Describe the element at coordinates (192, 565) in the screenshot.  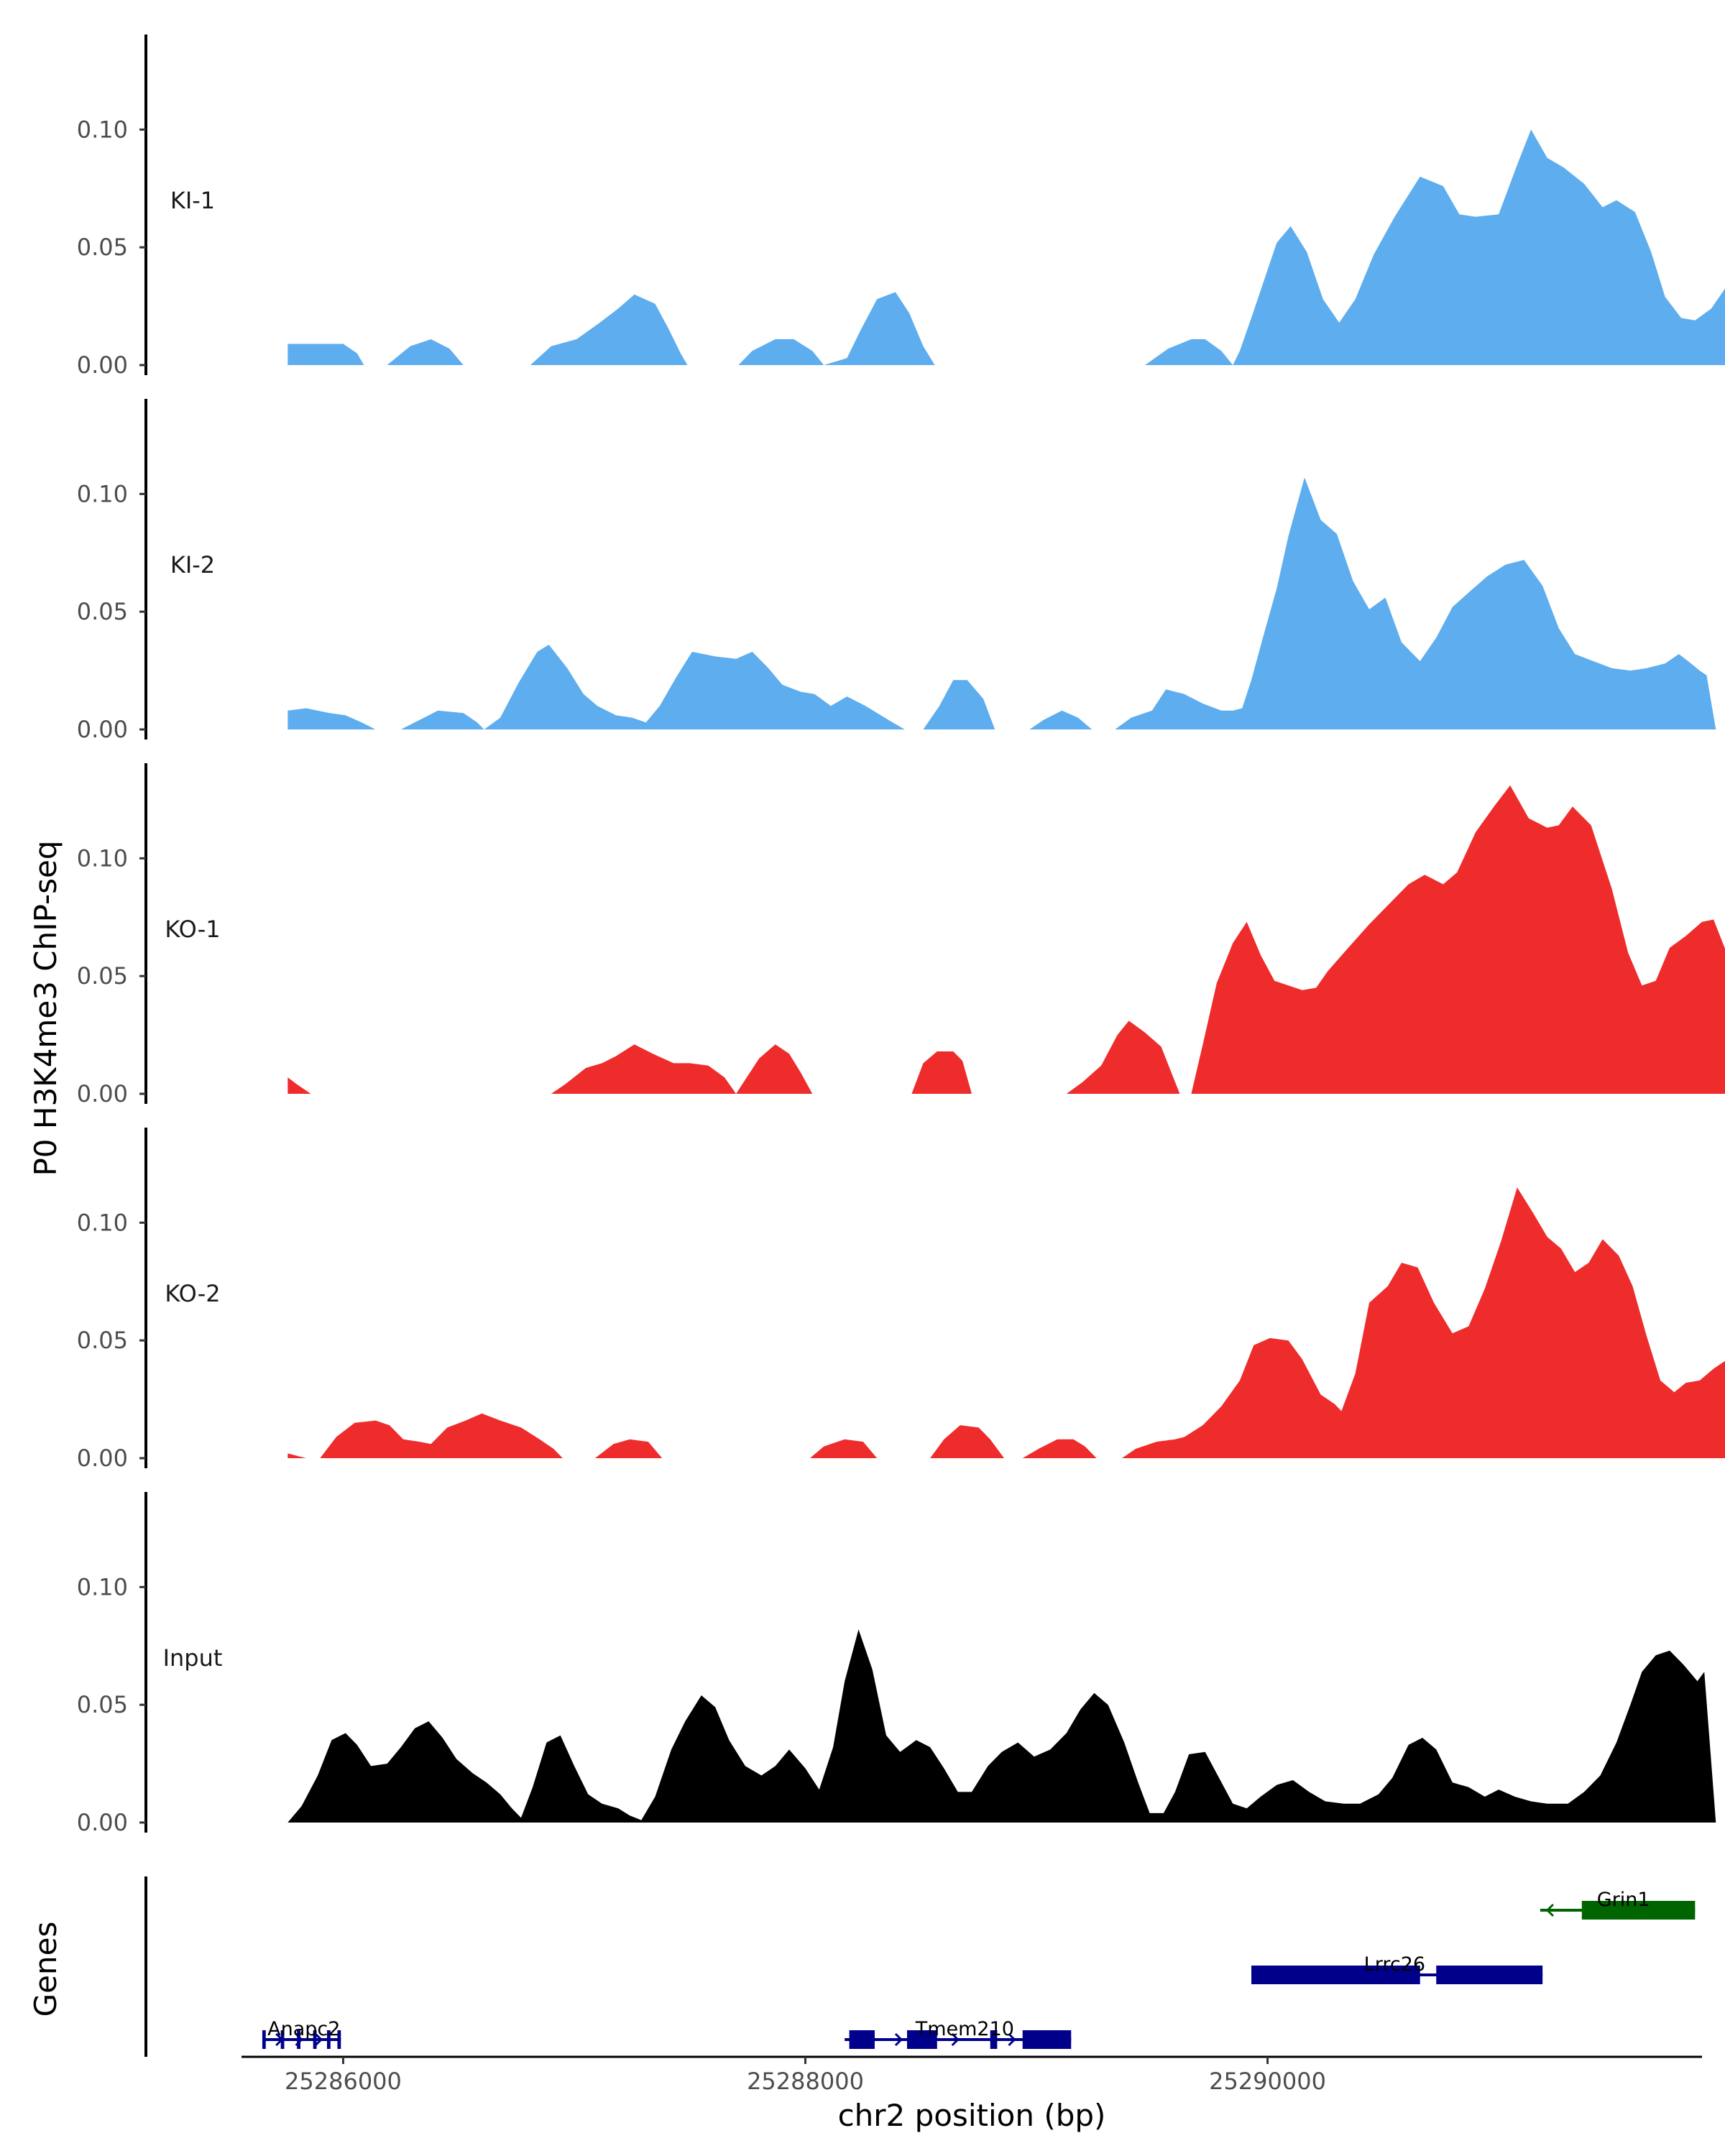
I see `track-label: KI-2` at that location.